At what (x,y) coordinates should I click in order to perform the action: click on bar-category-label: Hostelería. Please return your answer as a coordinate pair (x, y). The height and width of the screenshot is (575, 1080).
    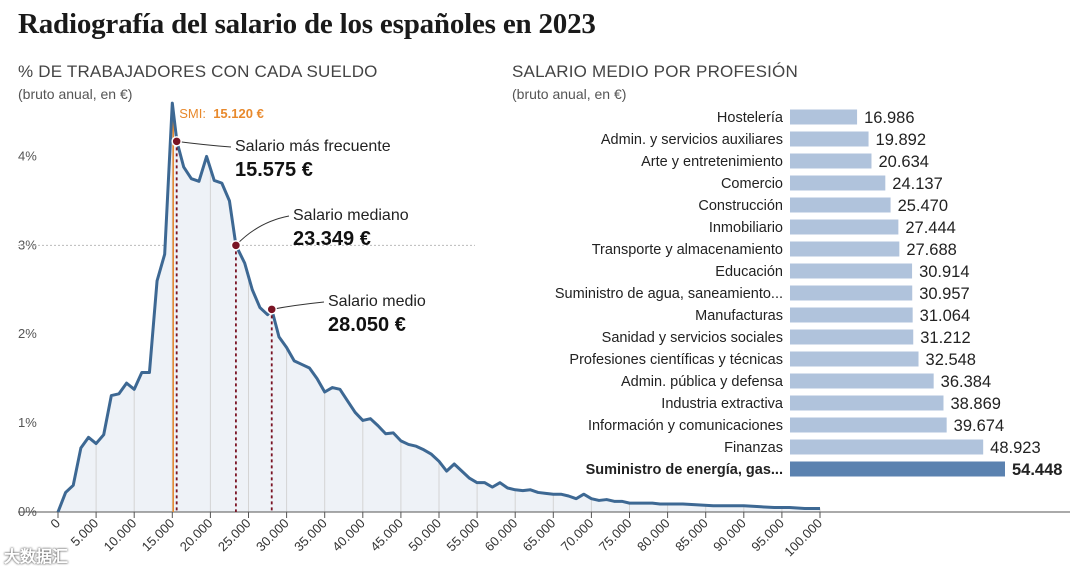
    Looking at the image, I should click on (750, 118).